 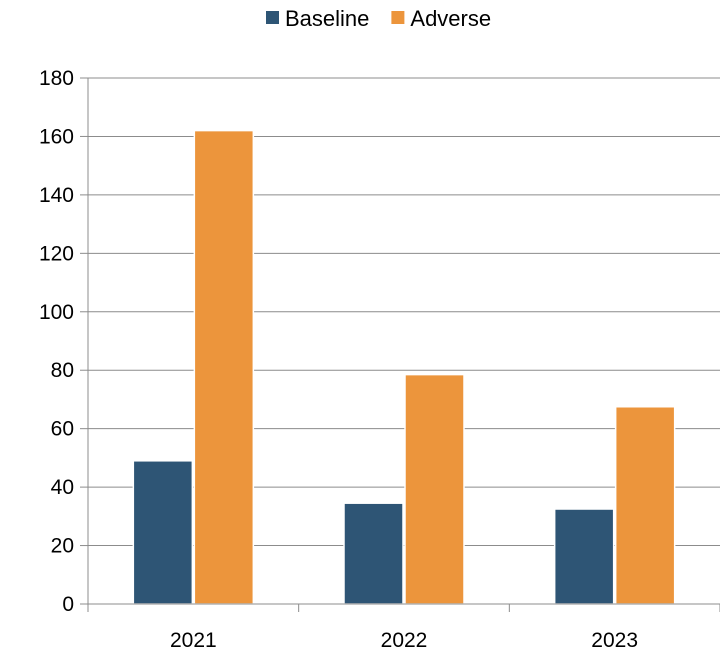 What do you see at coordinates (56, 253) in the screenshot?
I see `y-tick-label: 120` at bounding box center [56, 253].